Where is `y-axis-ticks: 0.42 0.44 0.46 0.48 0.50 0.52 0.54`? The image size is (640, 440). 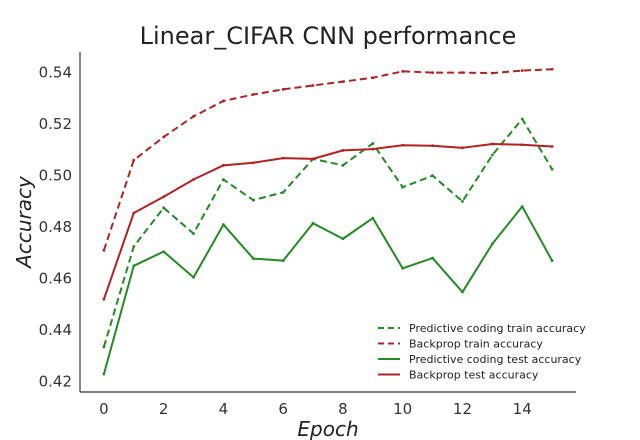
y-axis-ticks: 0.42 0.44 0.46 0.48 0.50 0.52 0.54 is located at coordinates (55, 227).